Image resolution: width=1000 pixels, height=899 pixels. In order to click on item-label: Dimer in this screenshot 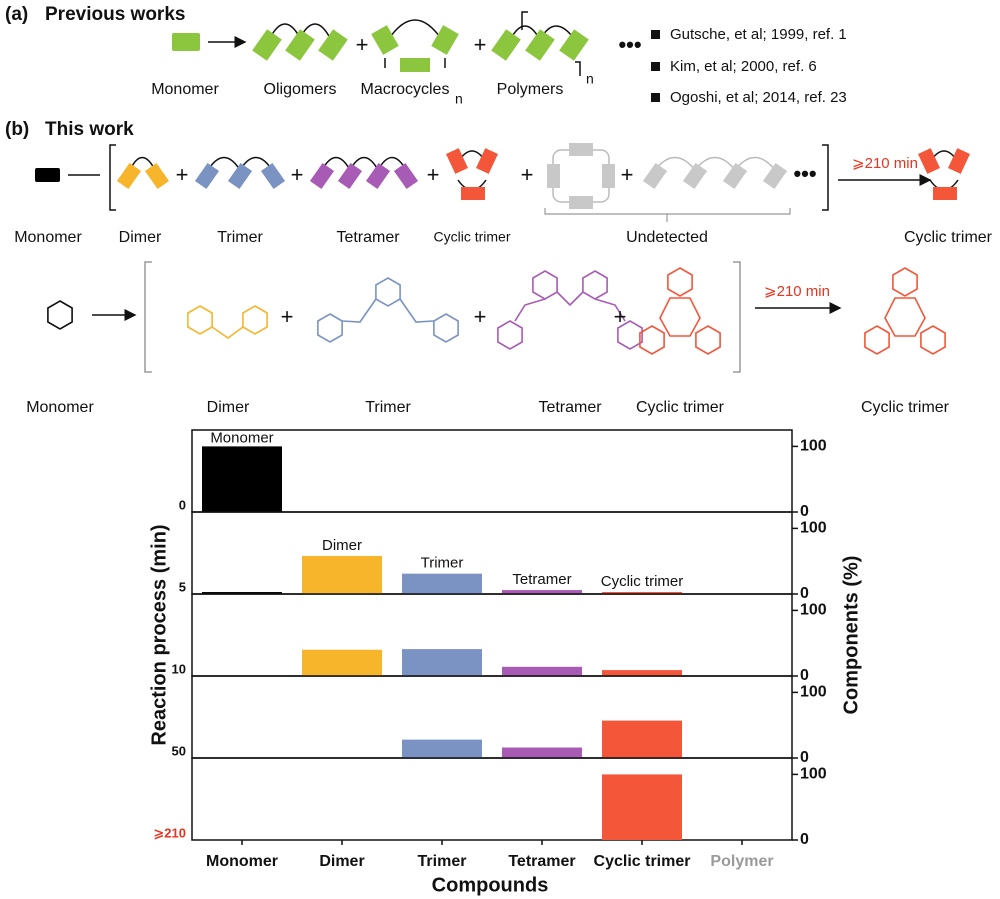, I will do `click(140, 237)`.